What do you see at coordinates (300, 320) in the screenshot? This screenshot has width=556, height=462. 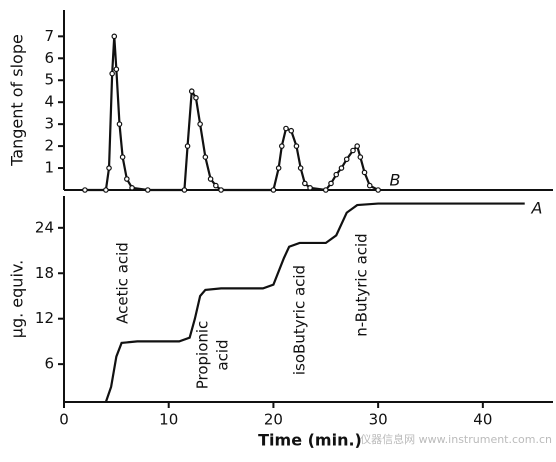 I see `peak-label: isoButyric acid` at bounding box center [300, 320].